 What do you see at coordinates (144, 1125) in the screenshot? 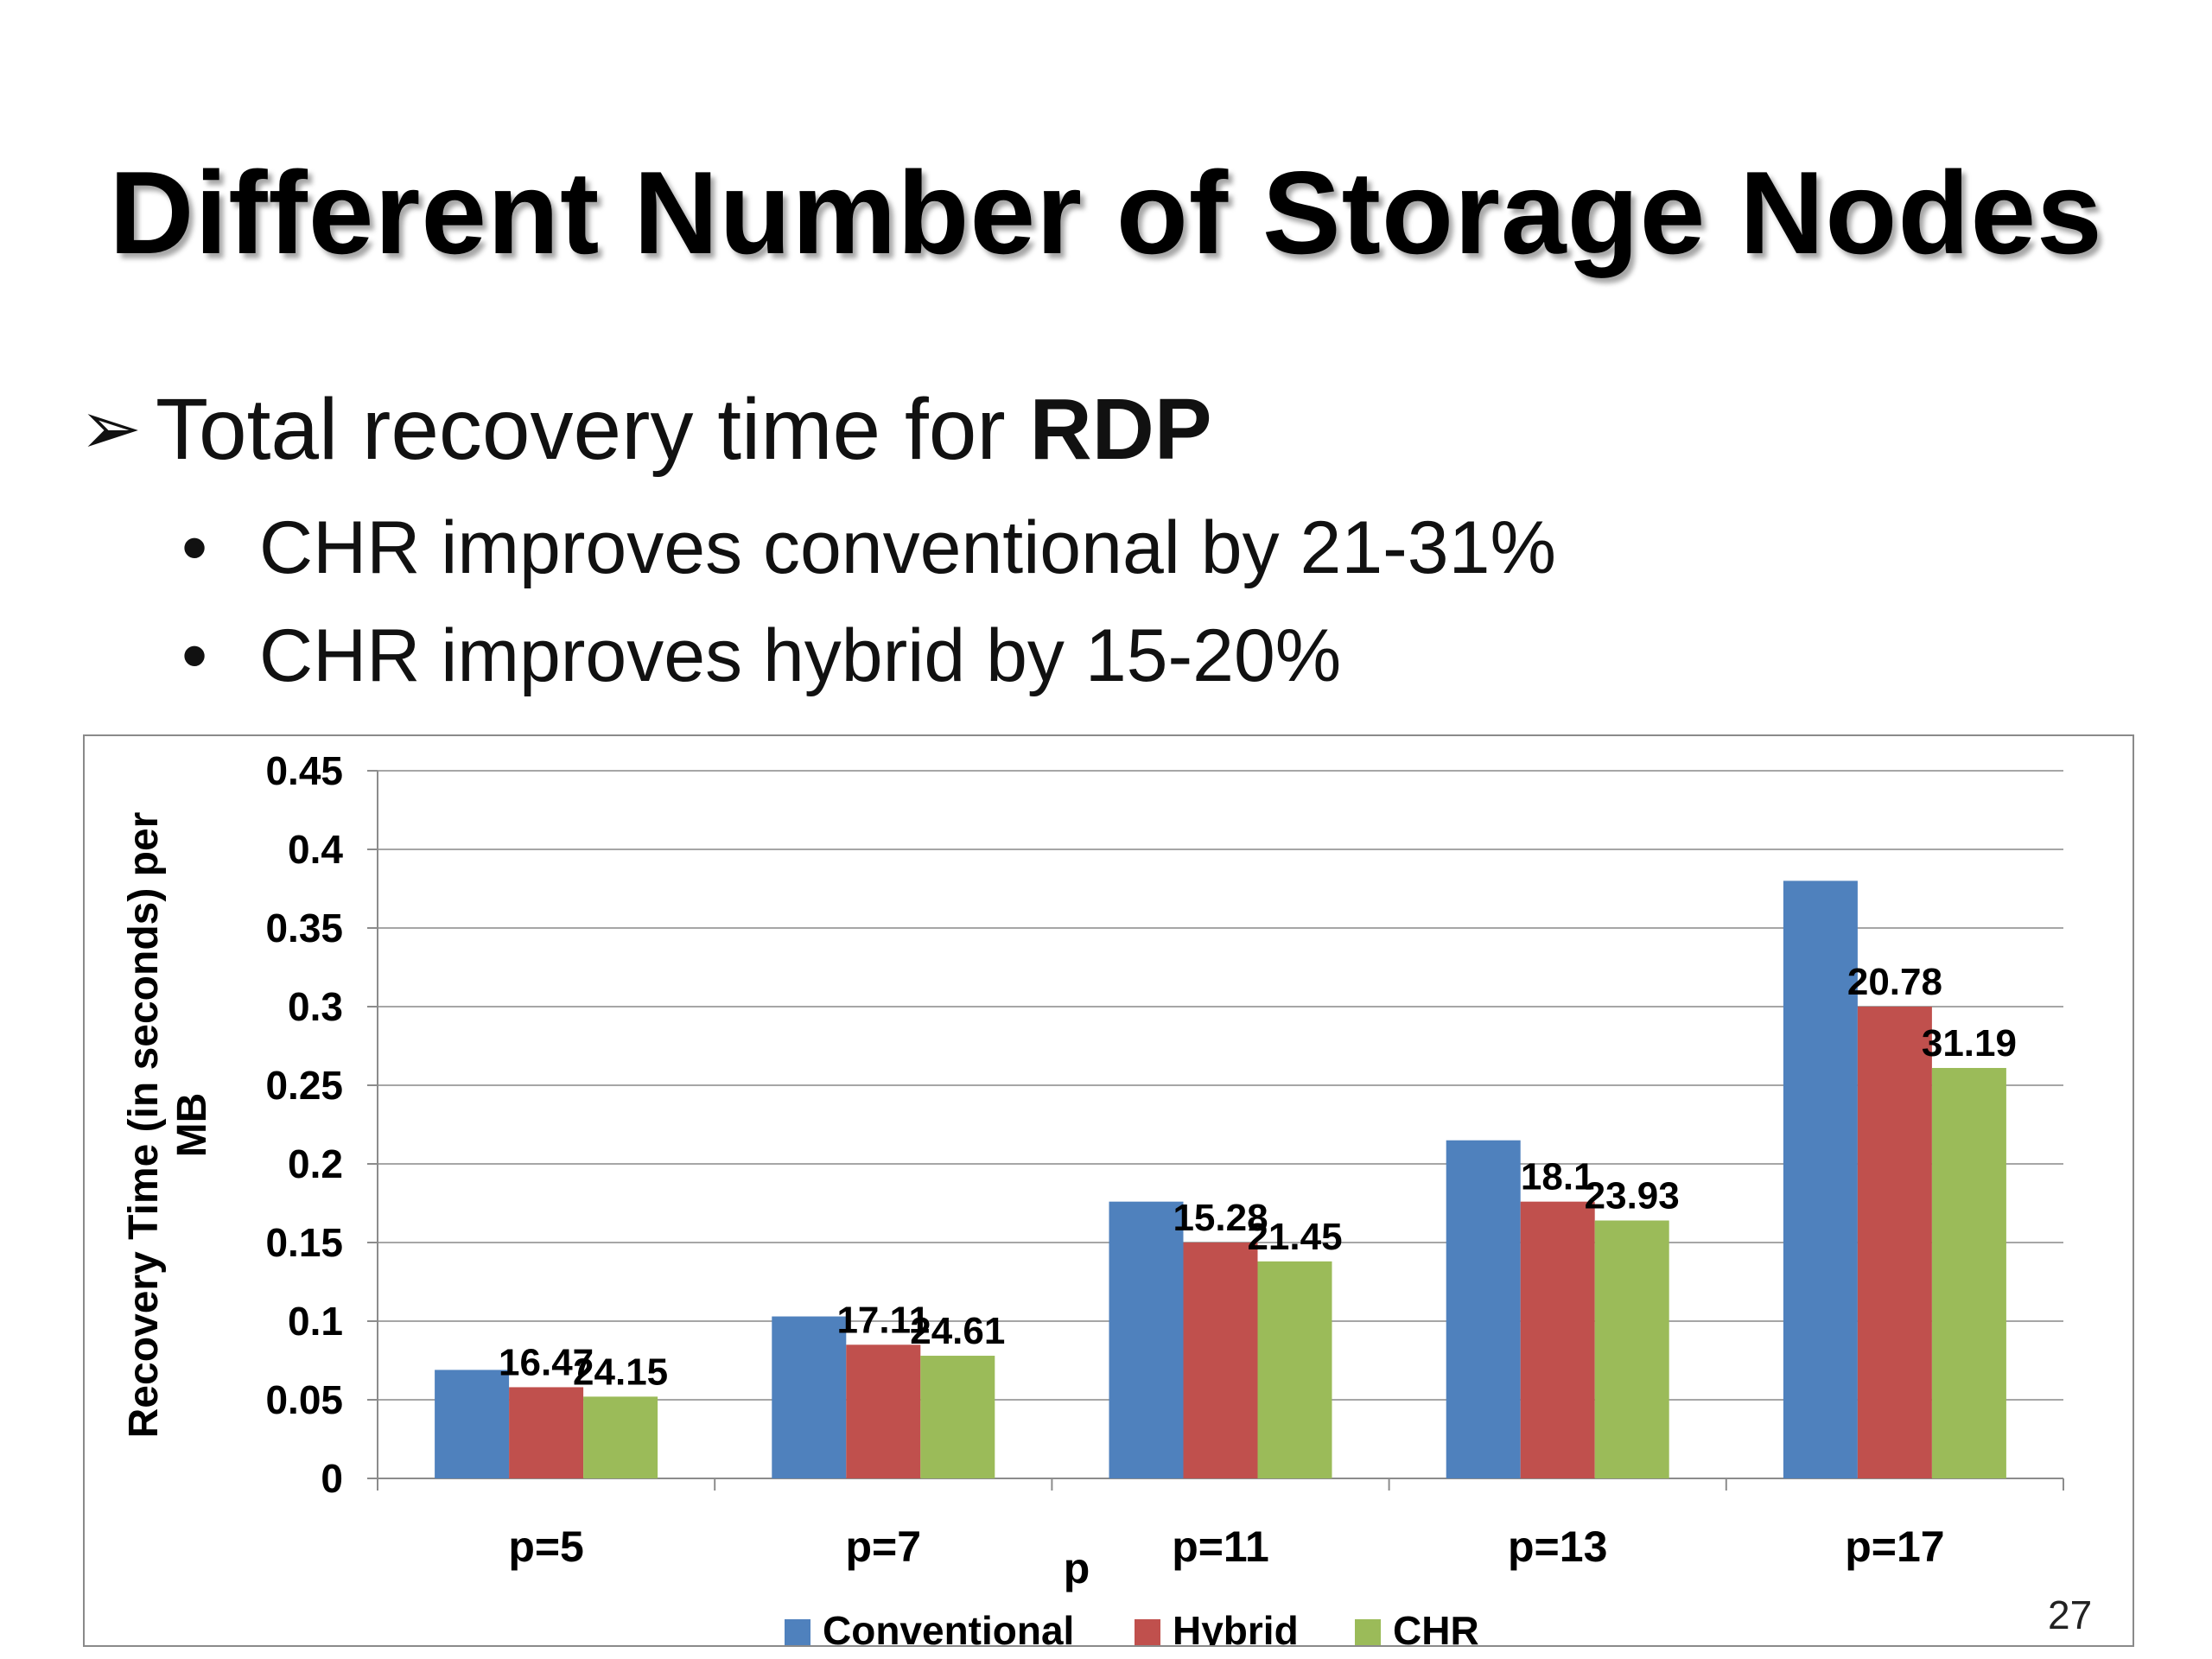
I see `y-axis-label: Recovery Time (in seconds) per` at bounding box center [144, 1125].